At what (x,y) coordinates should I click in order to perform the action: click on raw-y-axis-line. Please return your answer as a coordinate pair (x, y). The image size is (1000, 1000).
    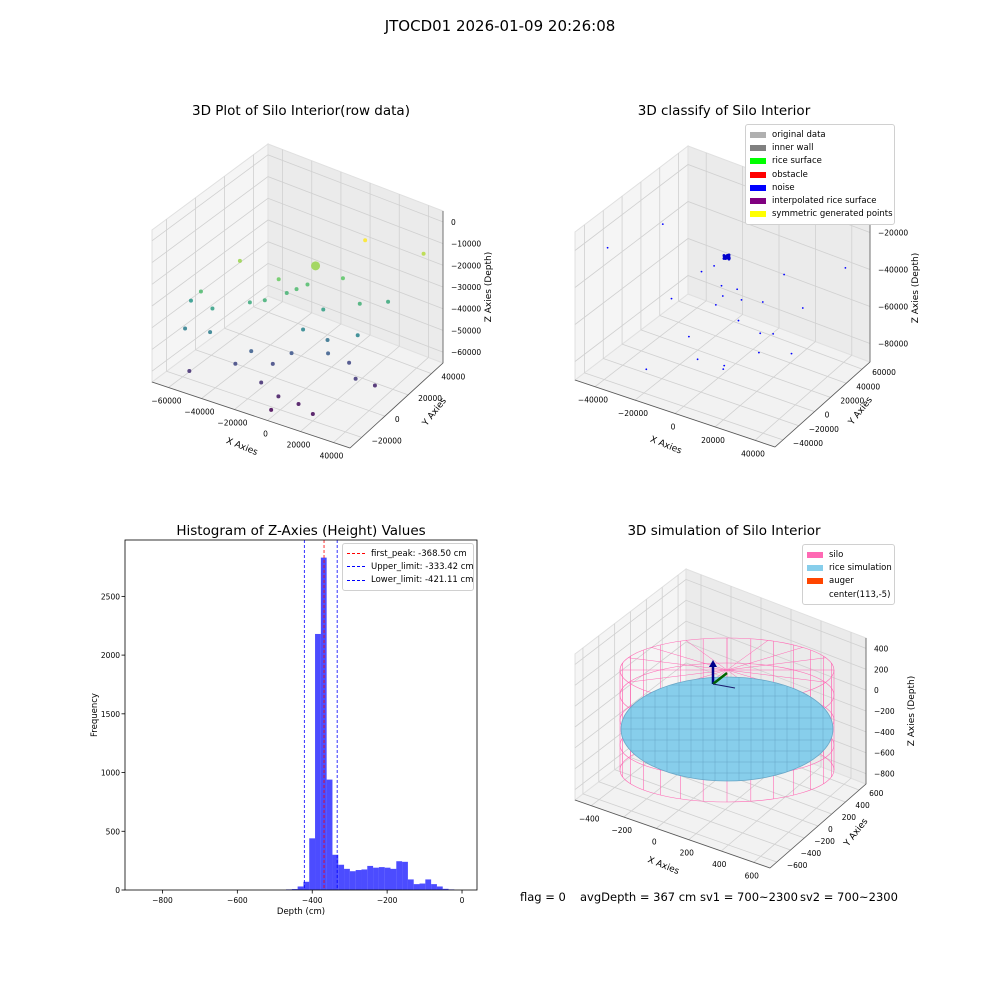
    Looking at the image, I should click on (396, 405).